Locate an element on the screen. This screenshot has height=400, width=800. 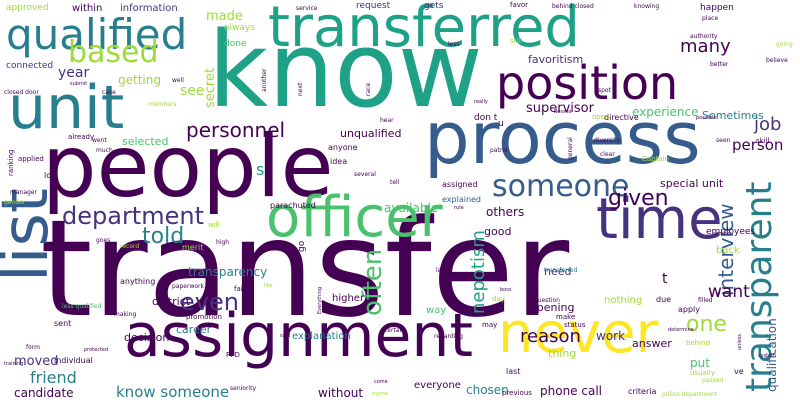
word-better: better is located at coordinates (719, 64).